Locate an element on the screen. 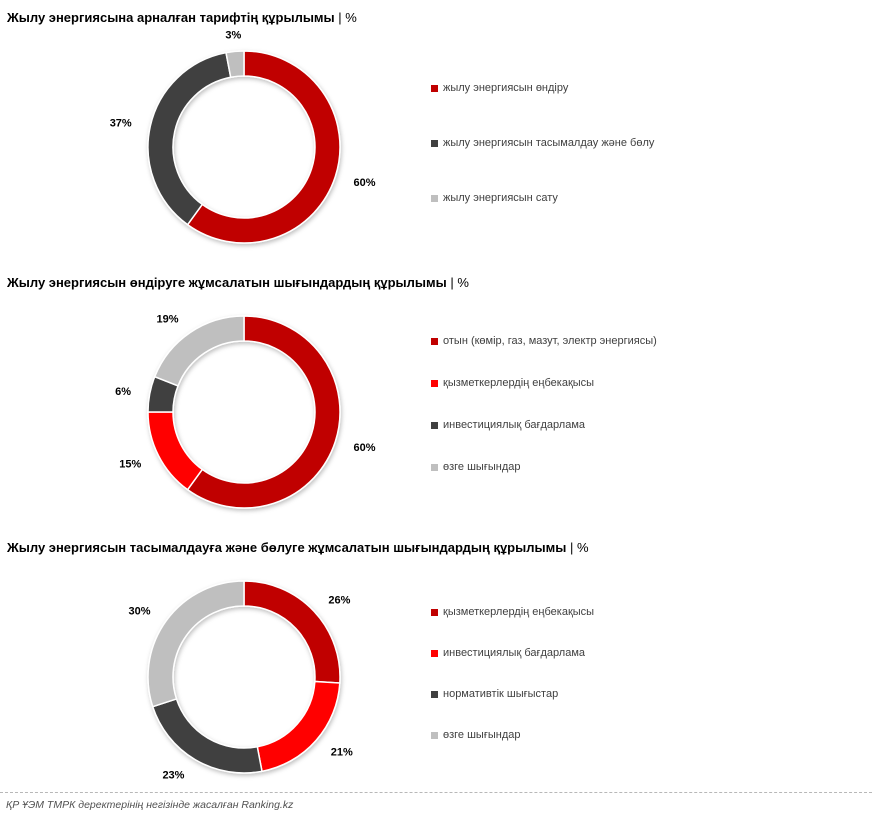 This screenshot has width=872, height=818. slice-label: 21% is located at coordinates (342, 753).